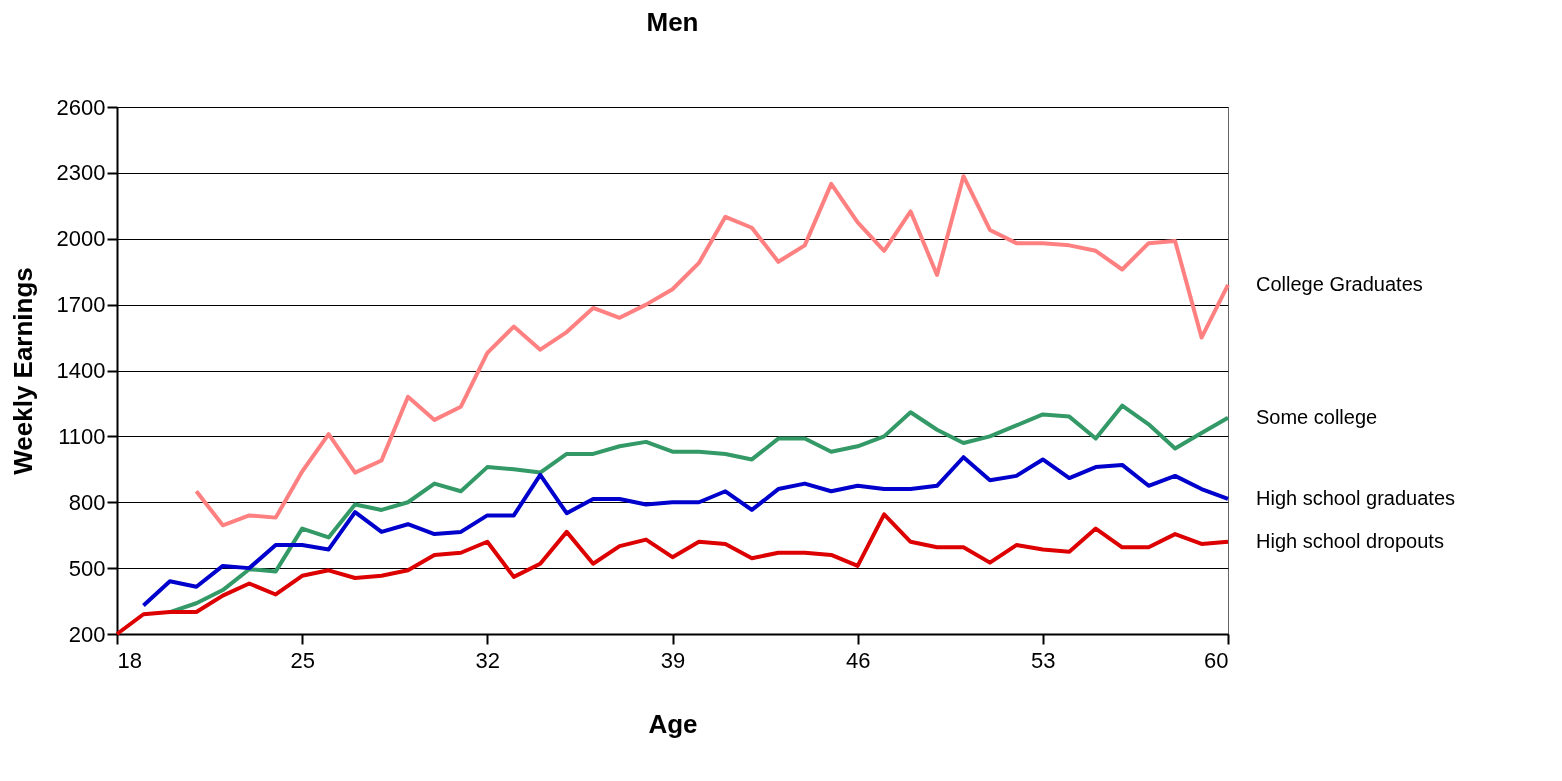  I want to click on x-tick-label: 53, so click(1043, 660).